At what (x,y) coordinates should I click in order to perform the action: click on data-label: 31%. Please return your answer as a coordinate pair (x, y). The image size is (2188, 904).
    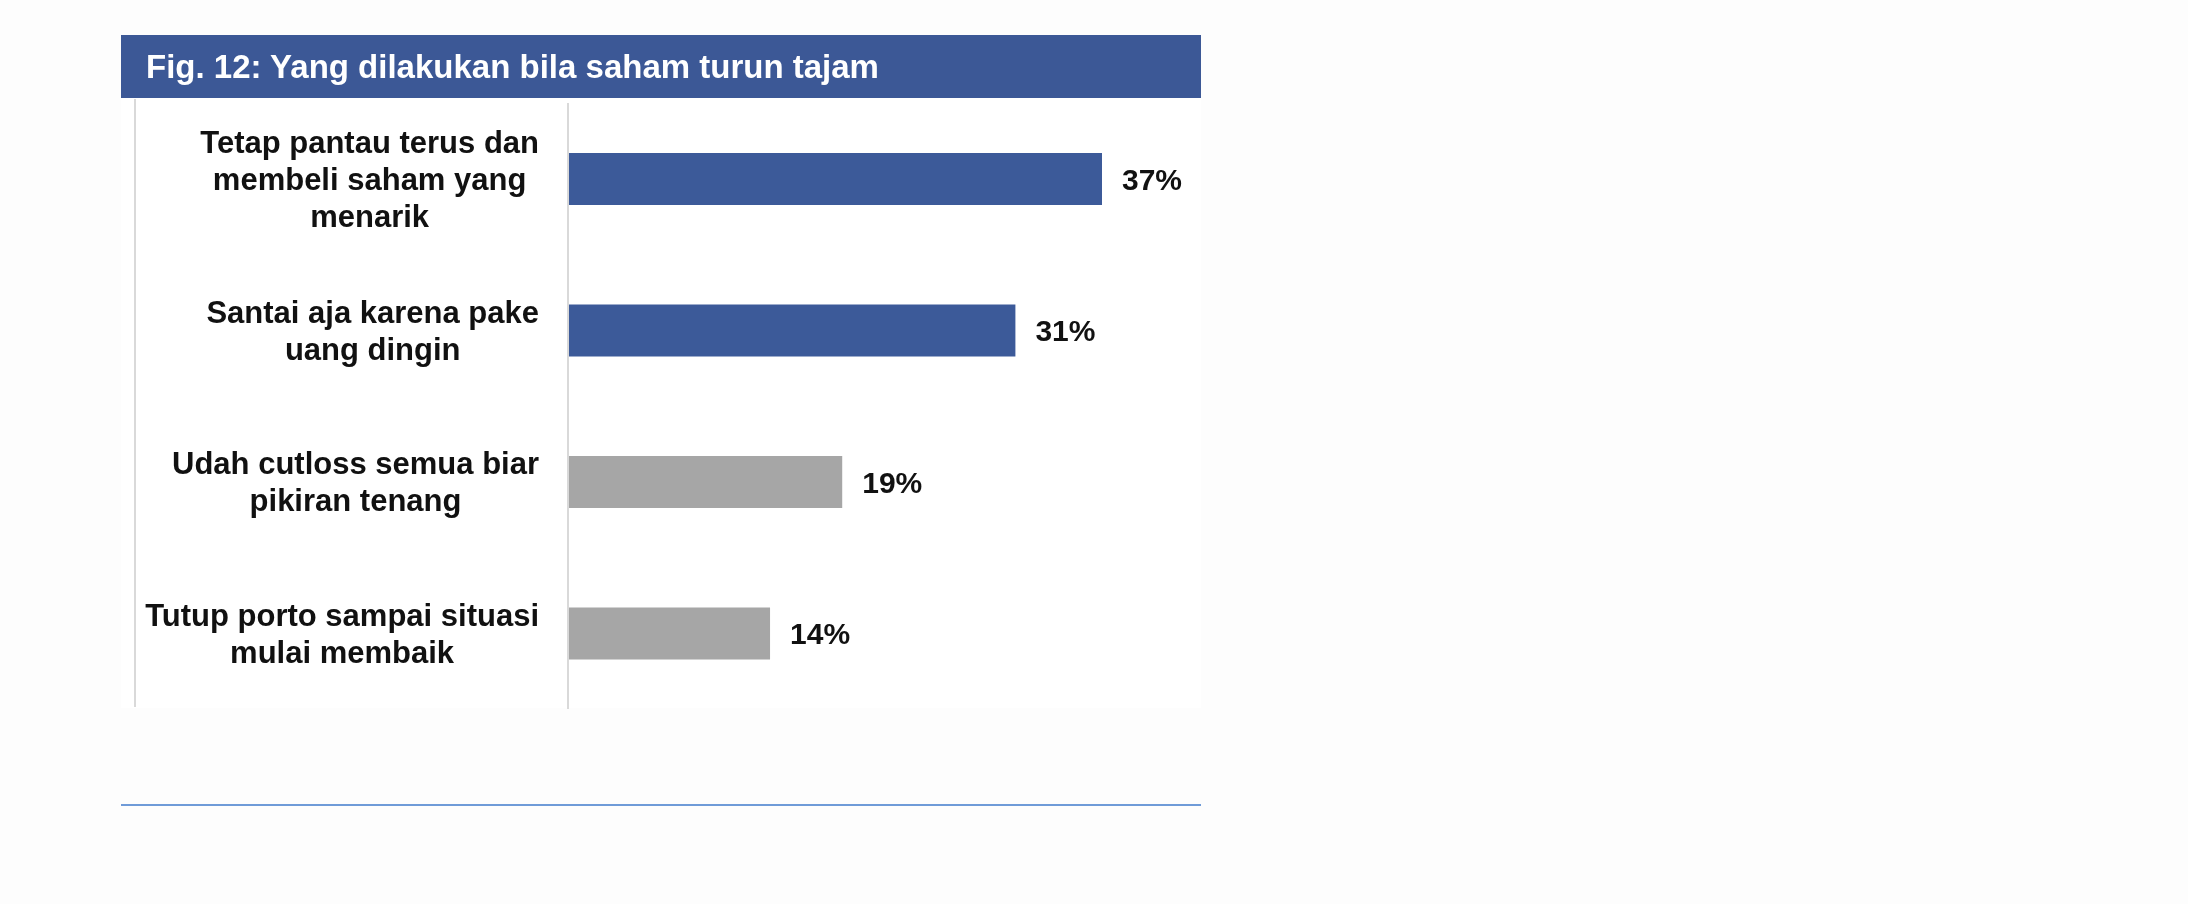
    Looking at the image, I should click on (1065, 331).